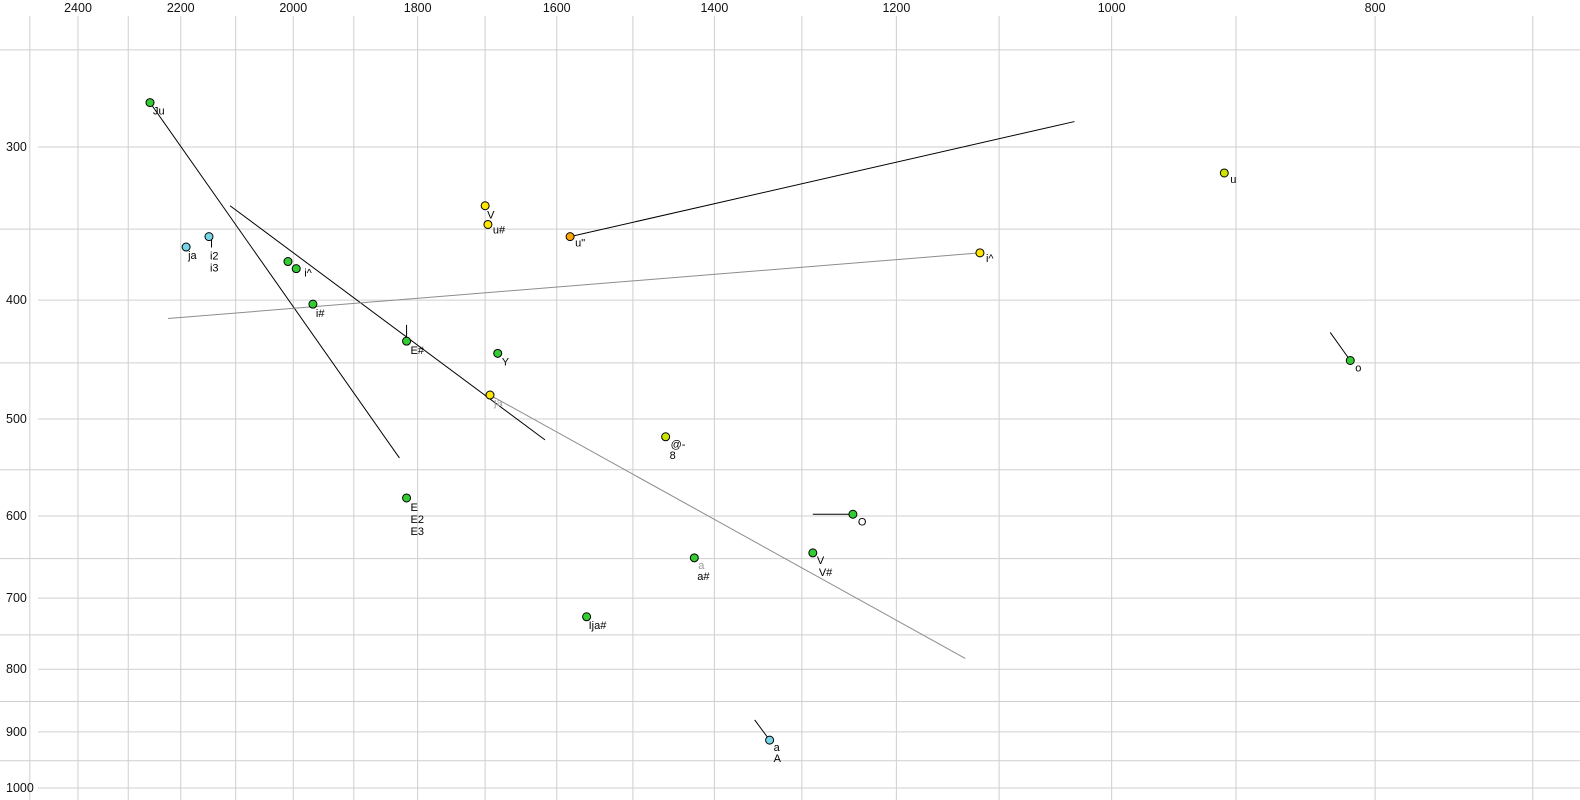 The width and height of the screenshot is (1580, 800). I want to click on point-label-v-sharp: V, so click(821, 561).